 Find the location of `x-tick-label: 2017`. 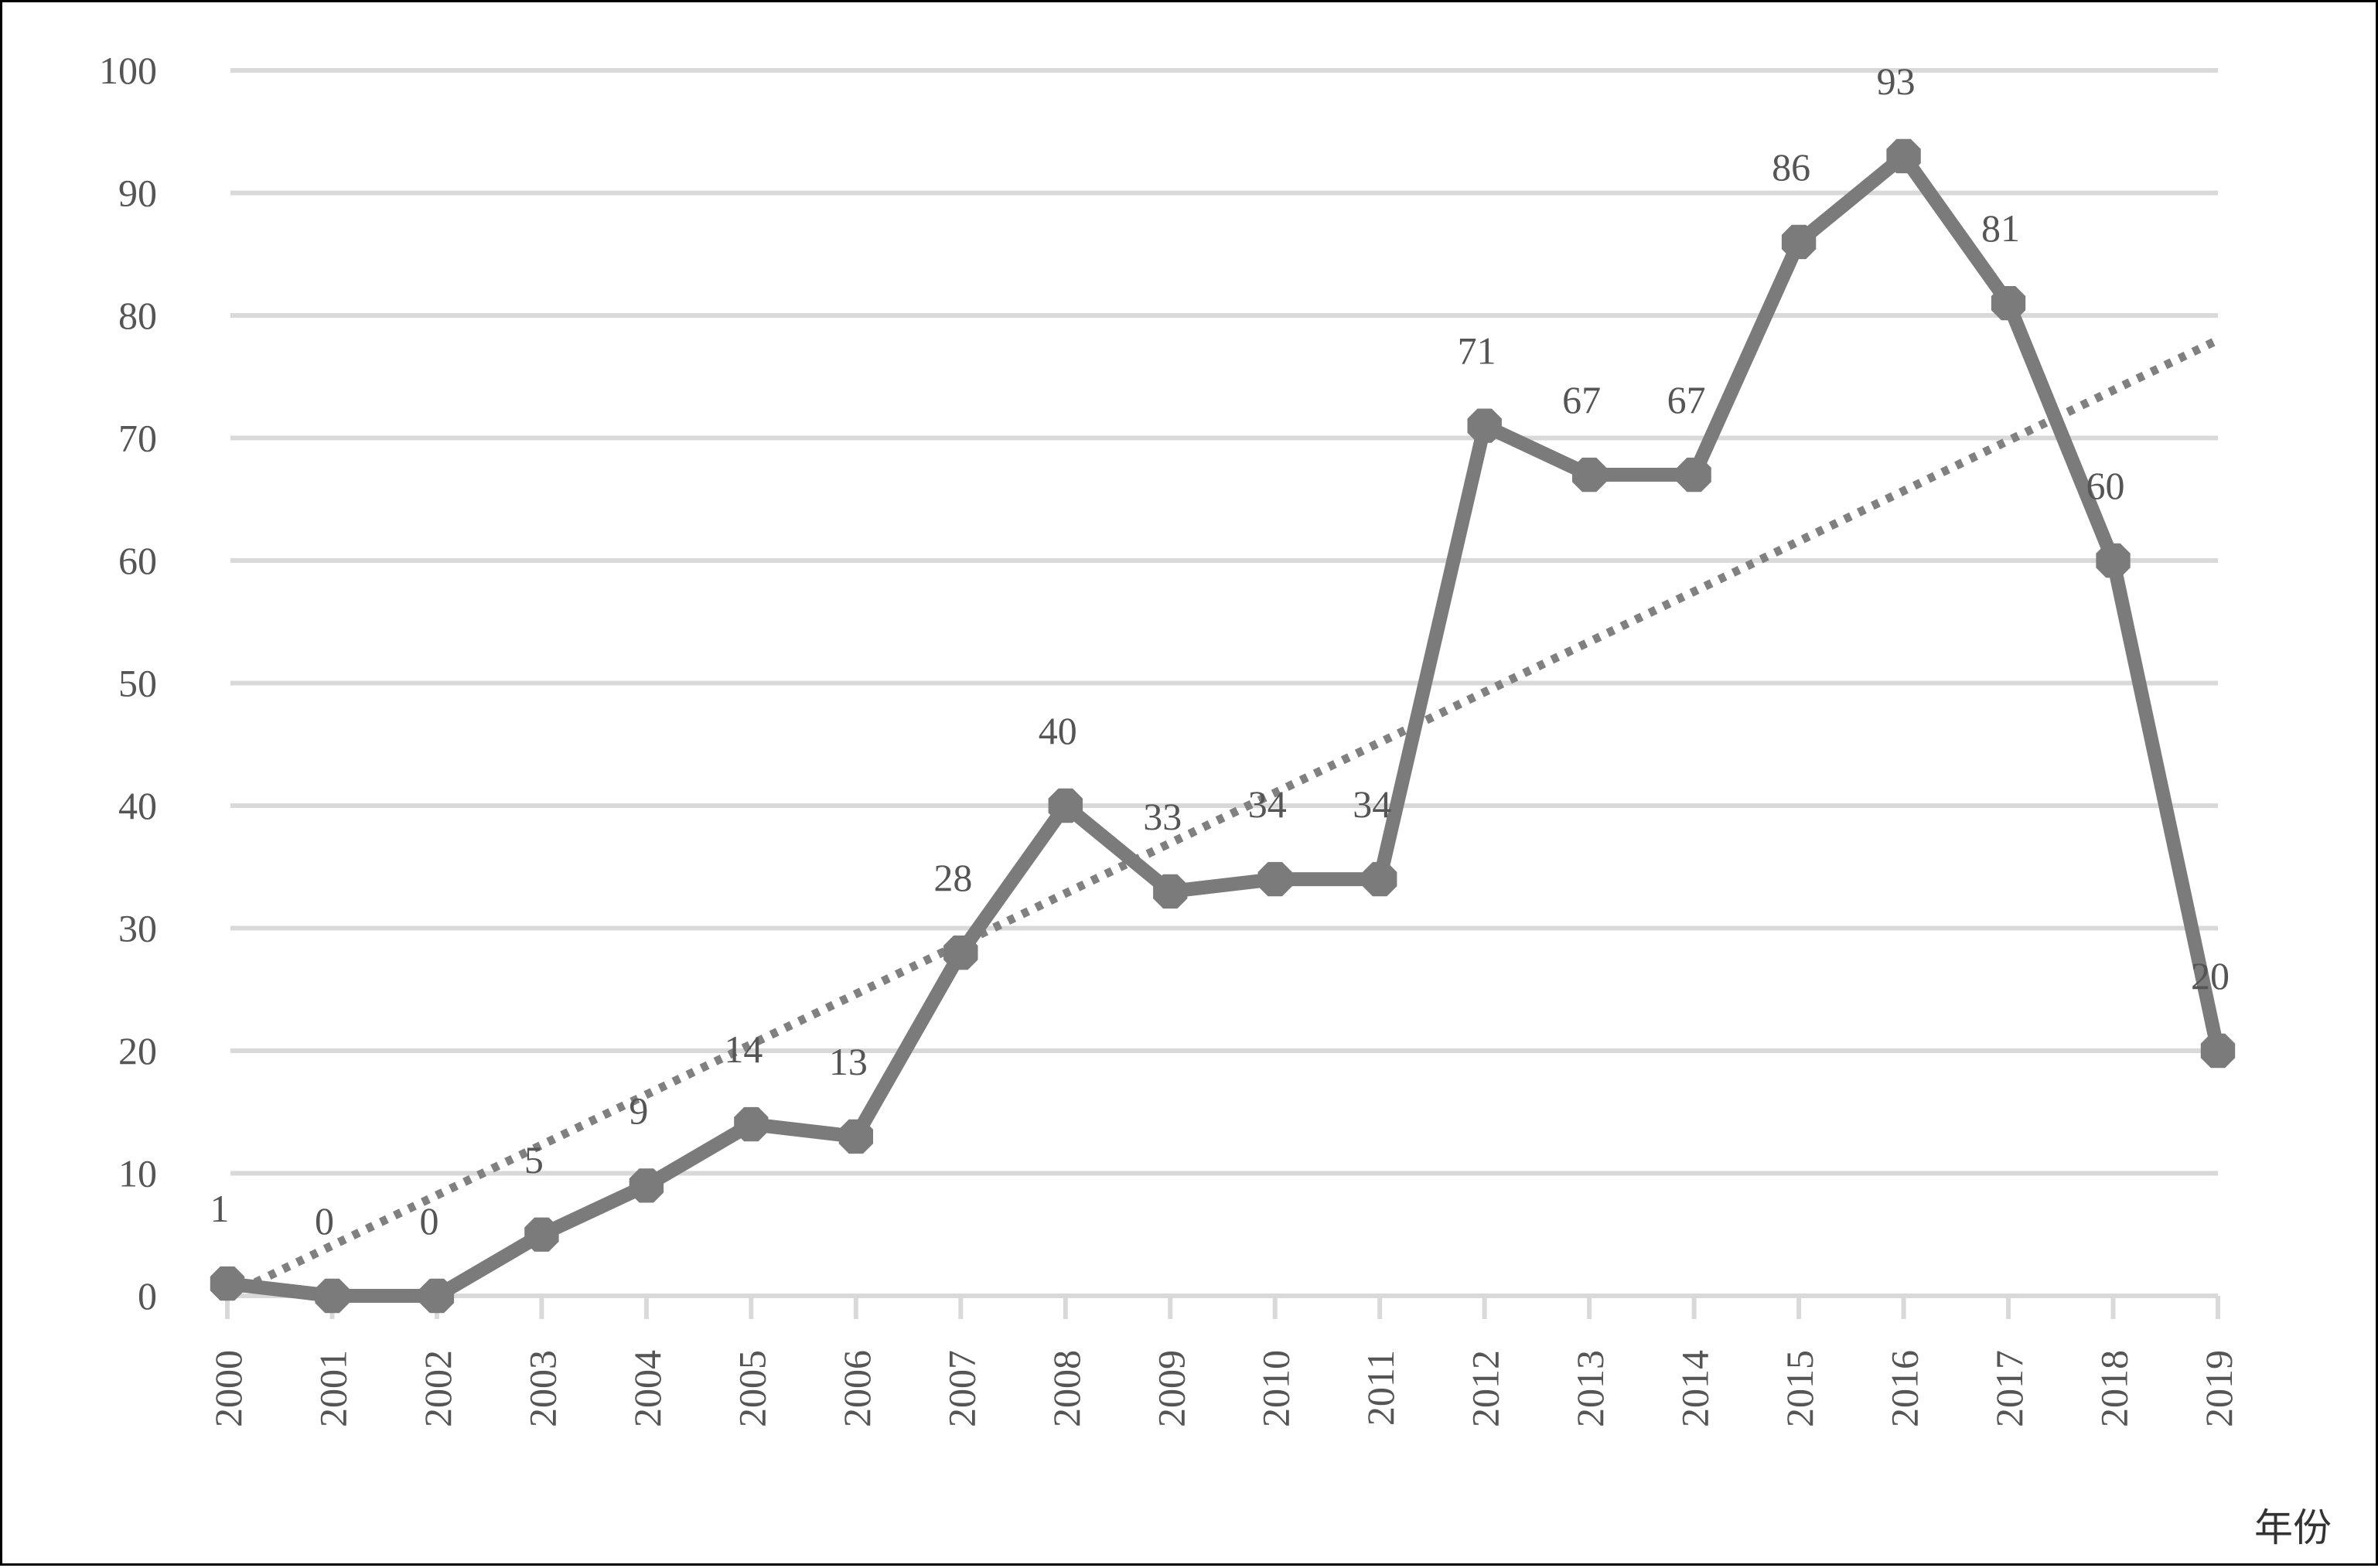

x-tick-label: 2017 is located at coordinates (2009, 1388).